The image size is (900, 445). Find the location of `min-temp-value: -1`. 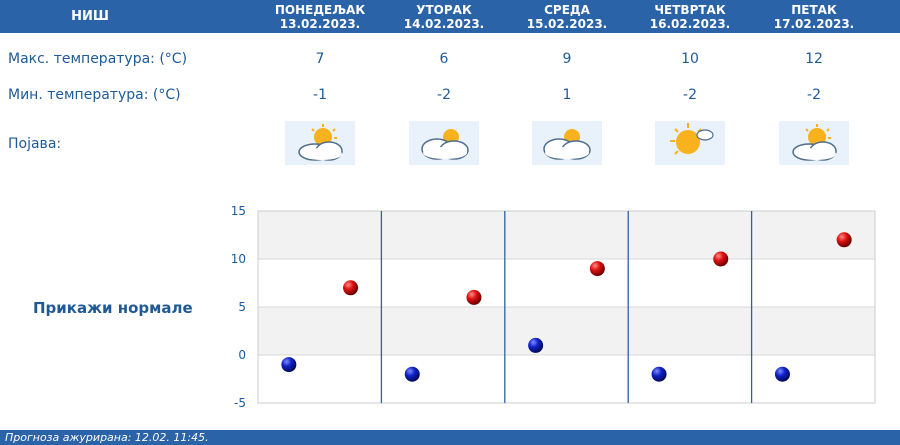

min-temp-value: -1 is located at coordinates (320, 95).